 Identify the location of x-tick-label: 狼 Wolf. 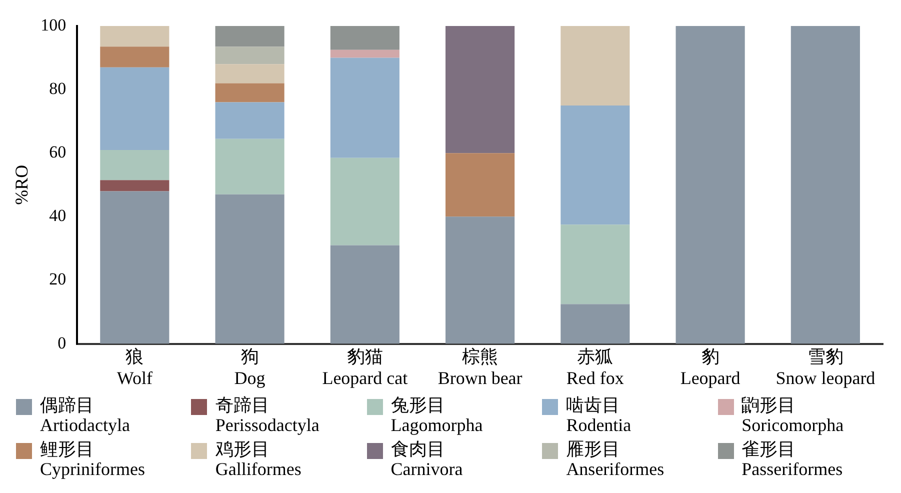
(134, 367).